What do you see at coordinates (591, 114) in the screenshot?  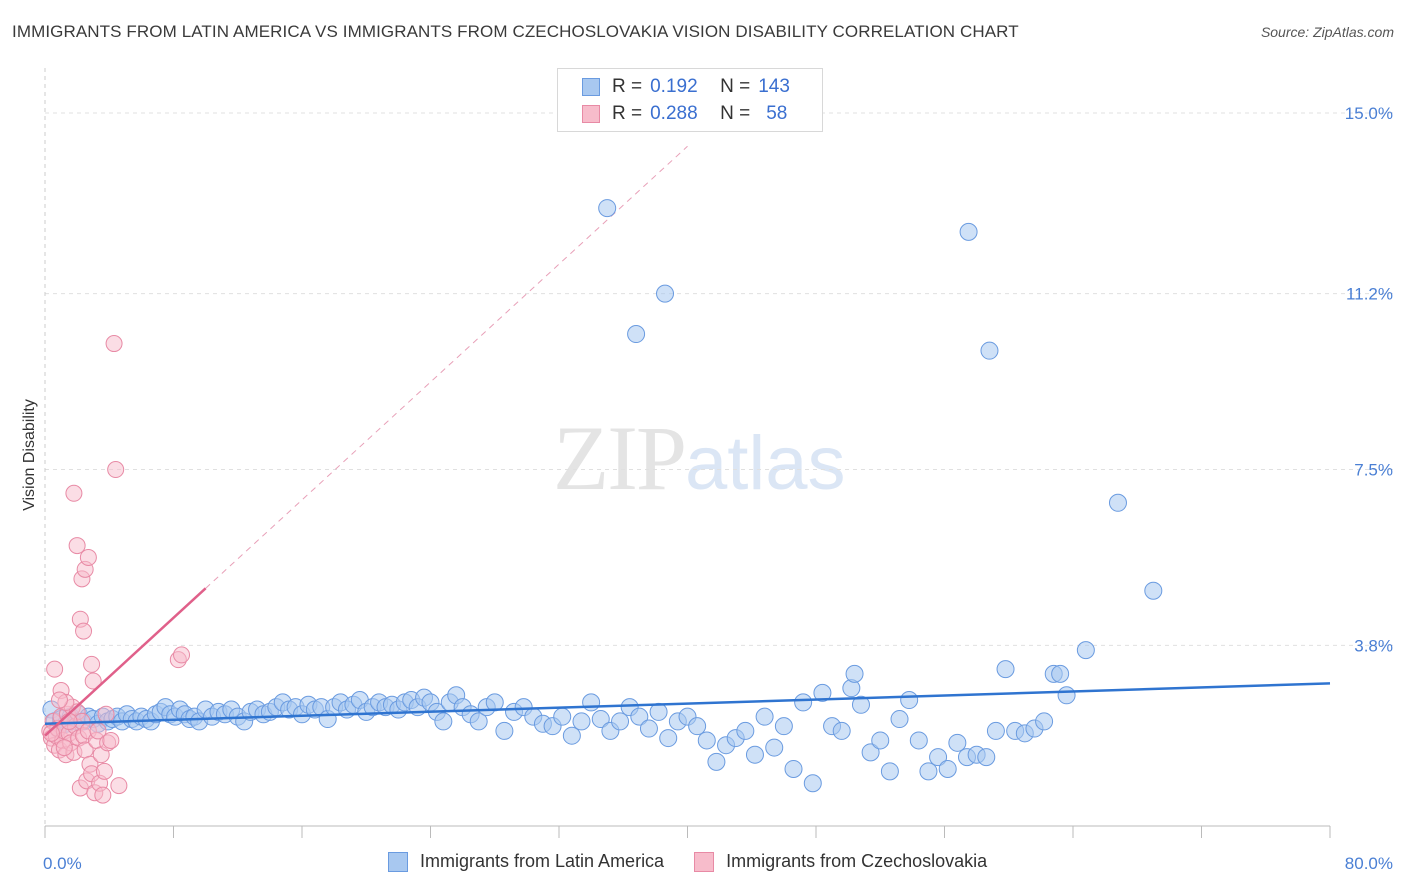 I see `legend-swatch-pink` at bounding box center [591, 114].